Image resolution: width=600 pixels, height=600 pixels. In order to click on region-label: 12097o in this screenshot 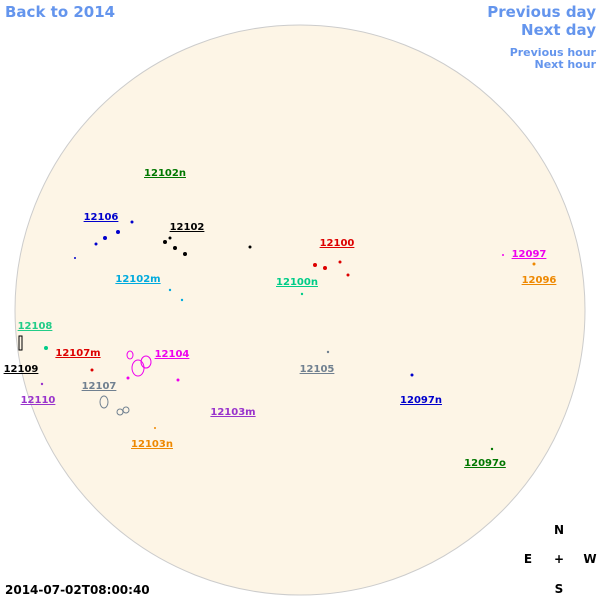, I will do `click(485, 463)`.